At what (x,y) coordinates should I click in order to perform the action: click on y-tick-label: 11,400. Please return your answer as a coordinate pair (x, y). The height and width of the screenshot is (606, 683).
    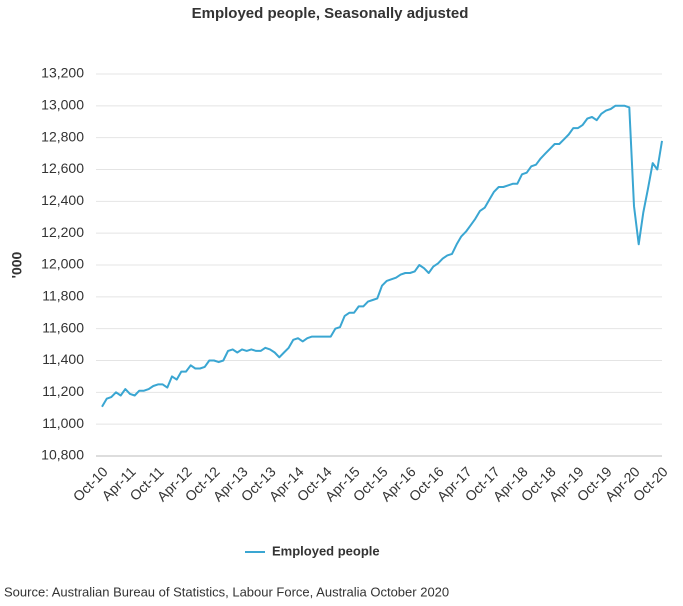
    Looking at the image, I should click on (63, 359).